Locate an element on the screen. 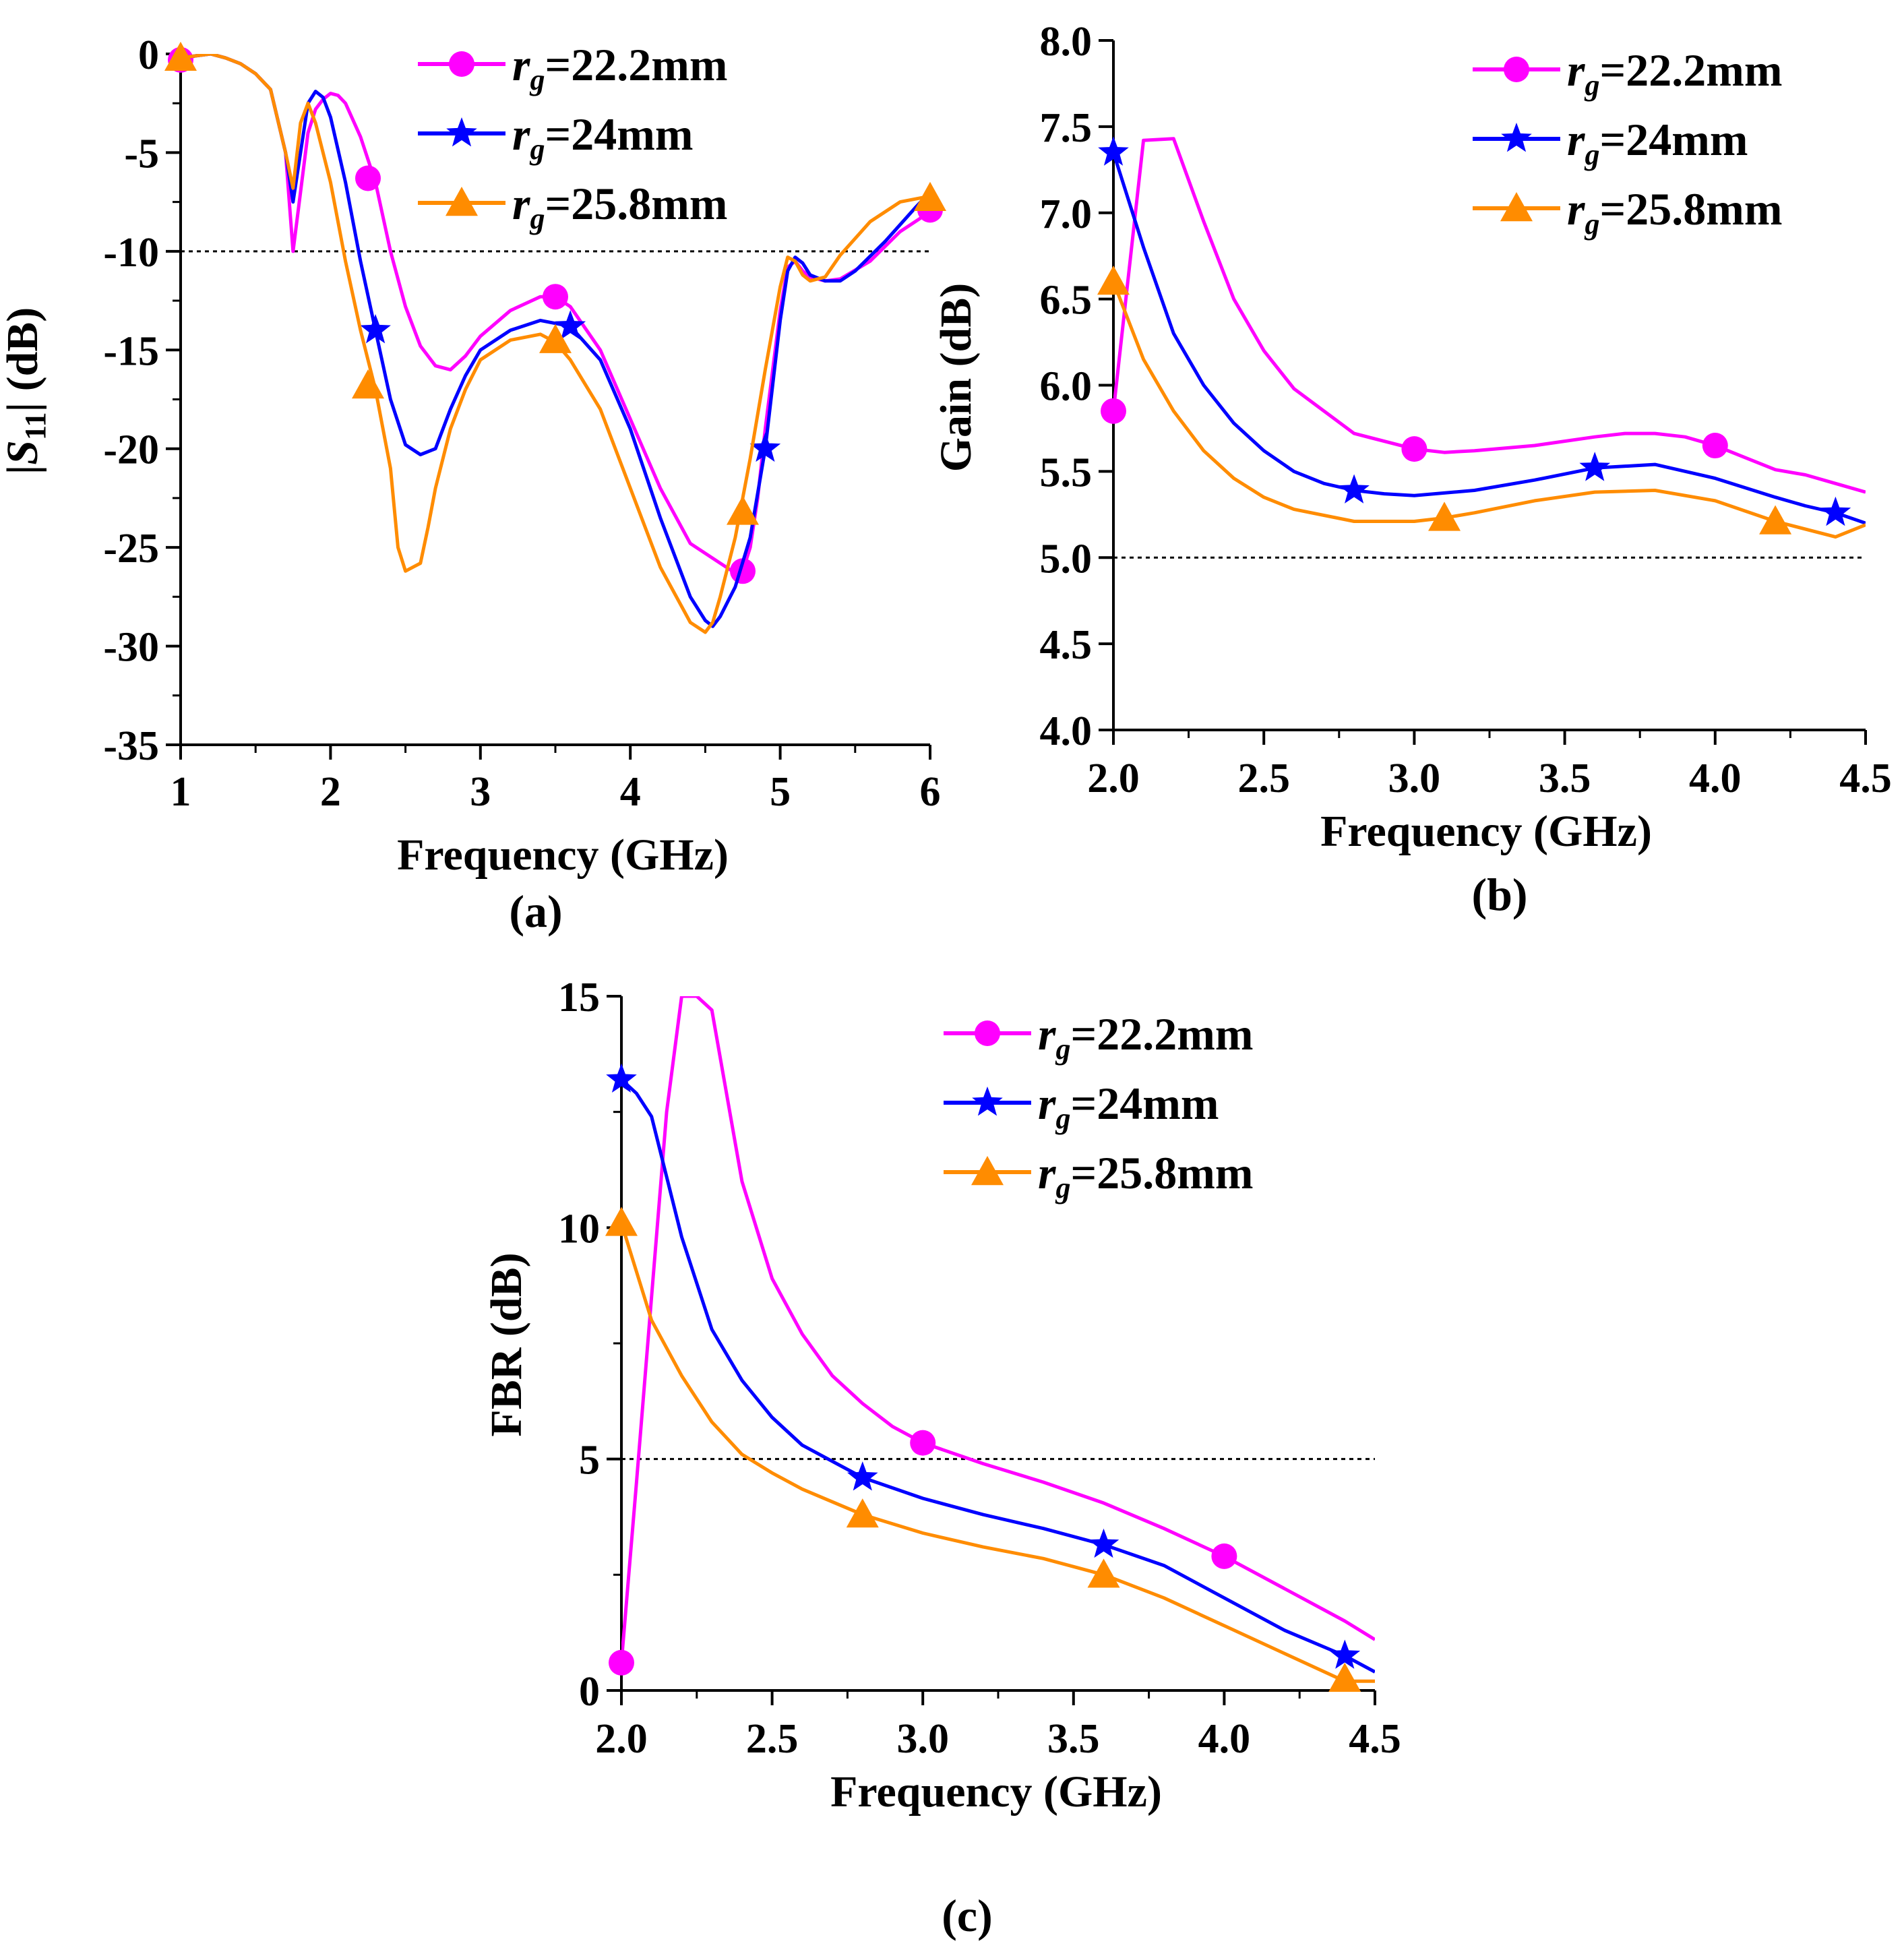  y-axis-label: FBR (dB) is located at coordinates (506, 1344).